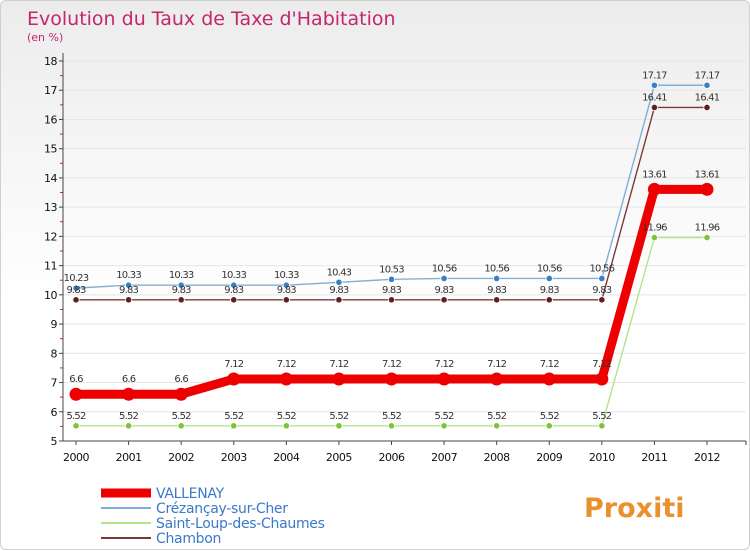 The width and height of the screenshot is (750, 551). What do you see at coordinates (188, 539) in the screenshot?
I see `legend-label: Chambon` at bounding box center [188, 539].